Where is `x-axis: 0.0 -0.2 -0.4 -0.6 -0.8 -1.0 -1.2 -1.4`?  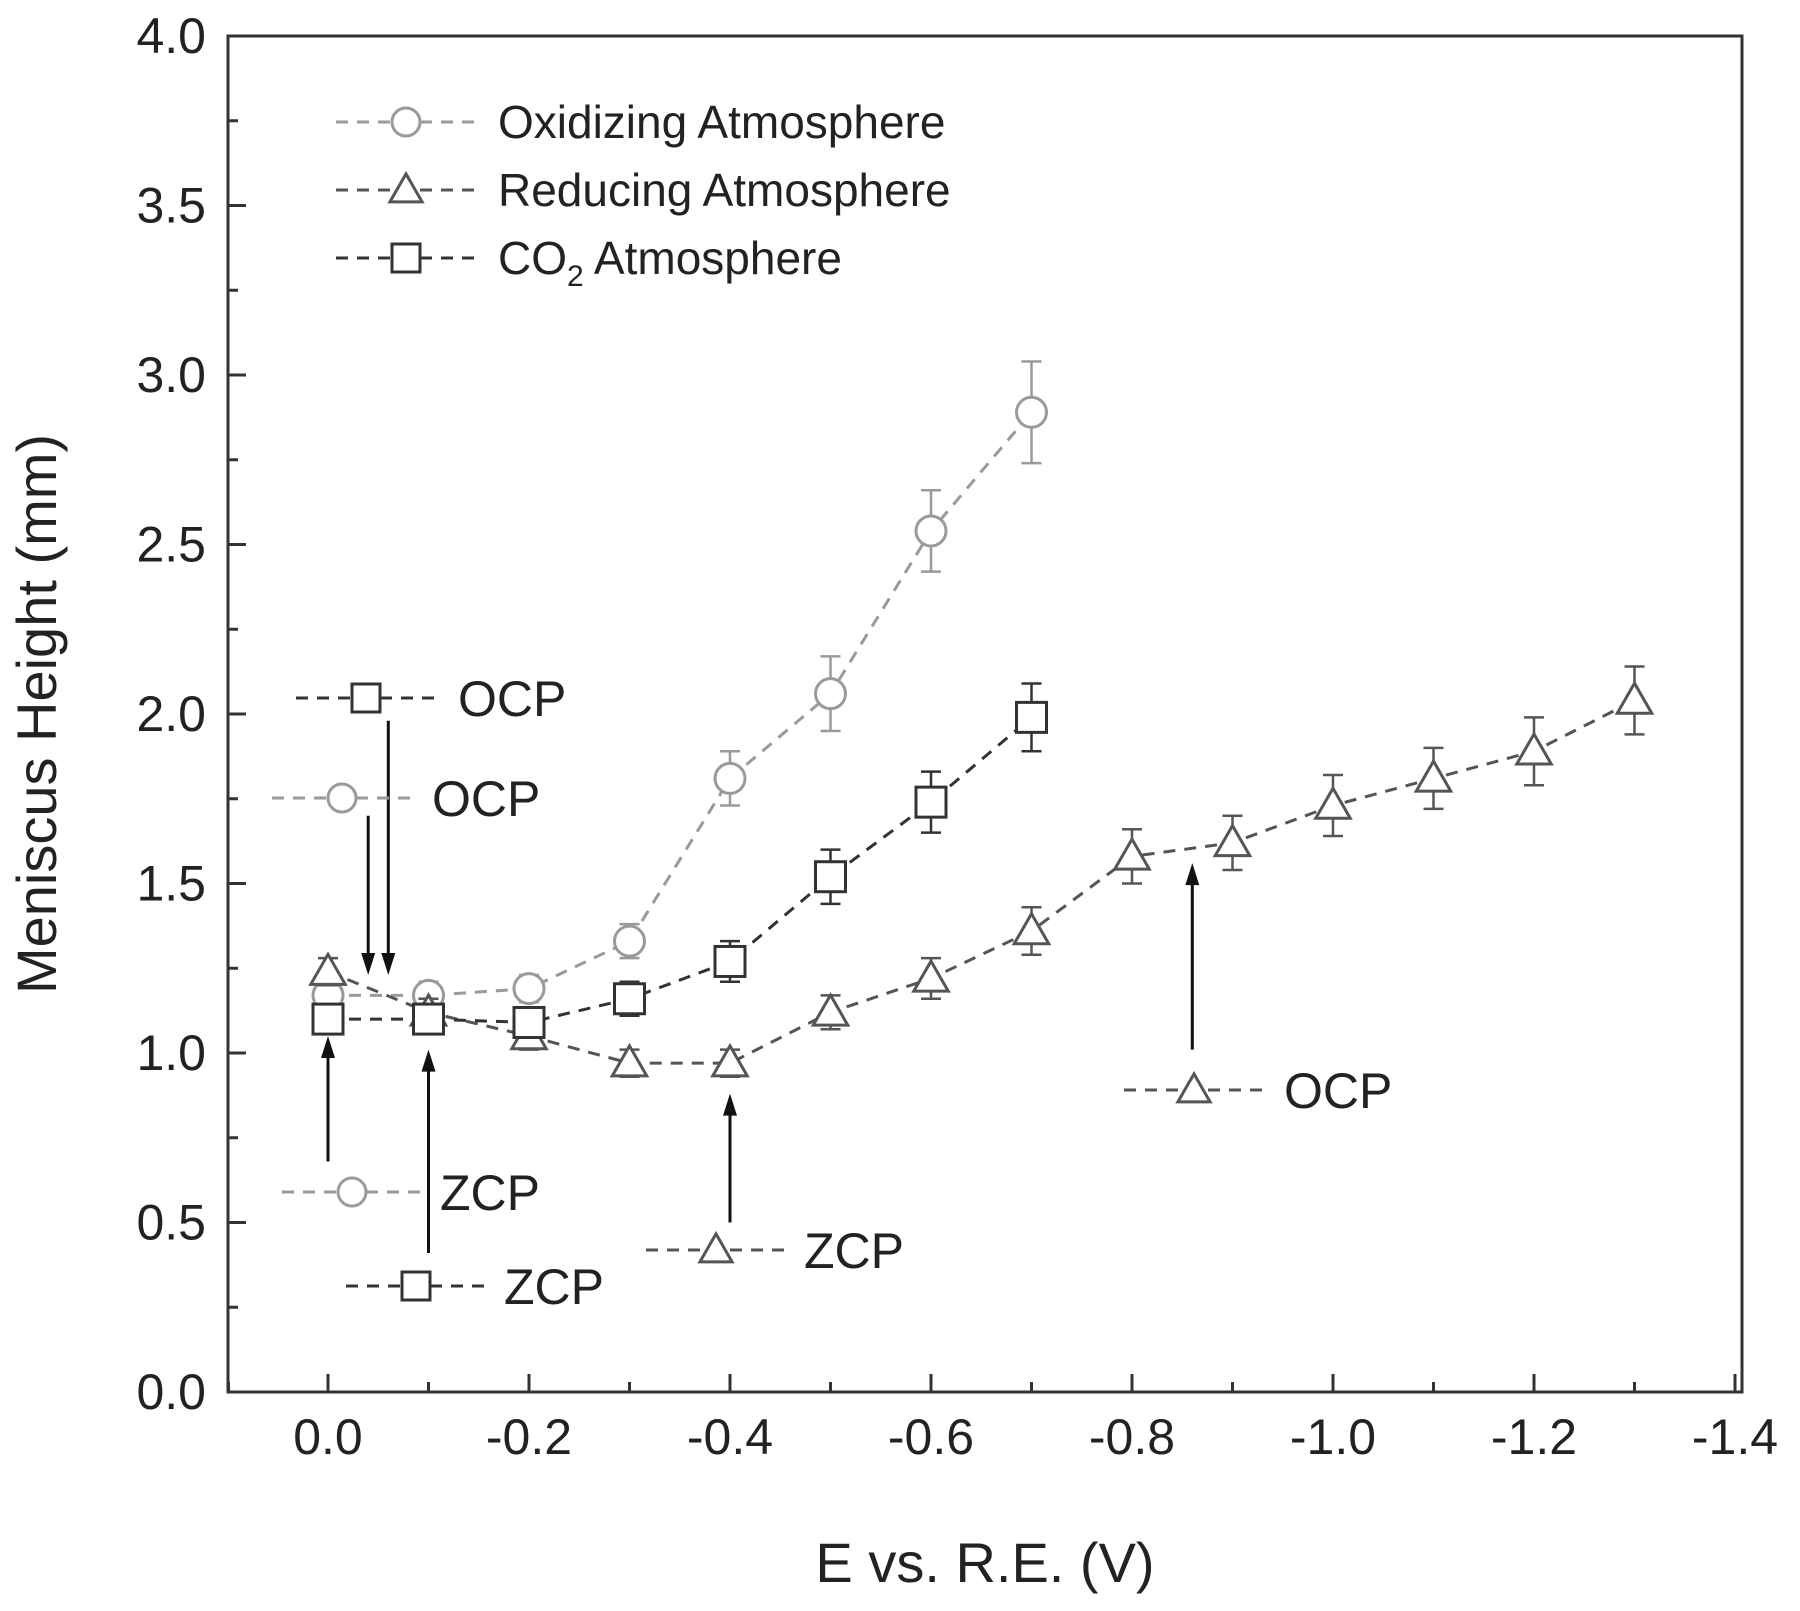
x-axis: 0.0 -0.2 -0.4 -0.6 -0.8 -1.0 -1.2 -1.4 is located at coordinates (1002, 1419).